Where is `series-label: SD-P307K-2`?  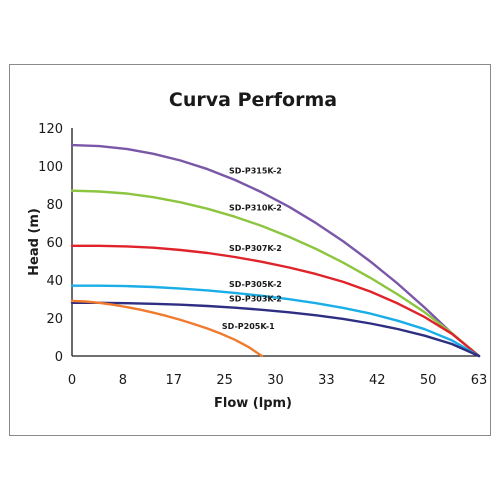
series-label: SD-P307K-2 is located at coordinates (255, 248).